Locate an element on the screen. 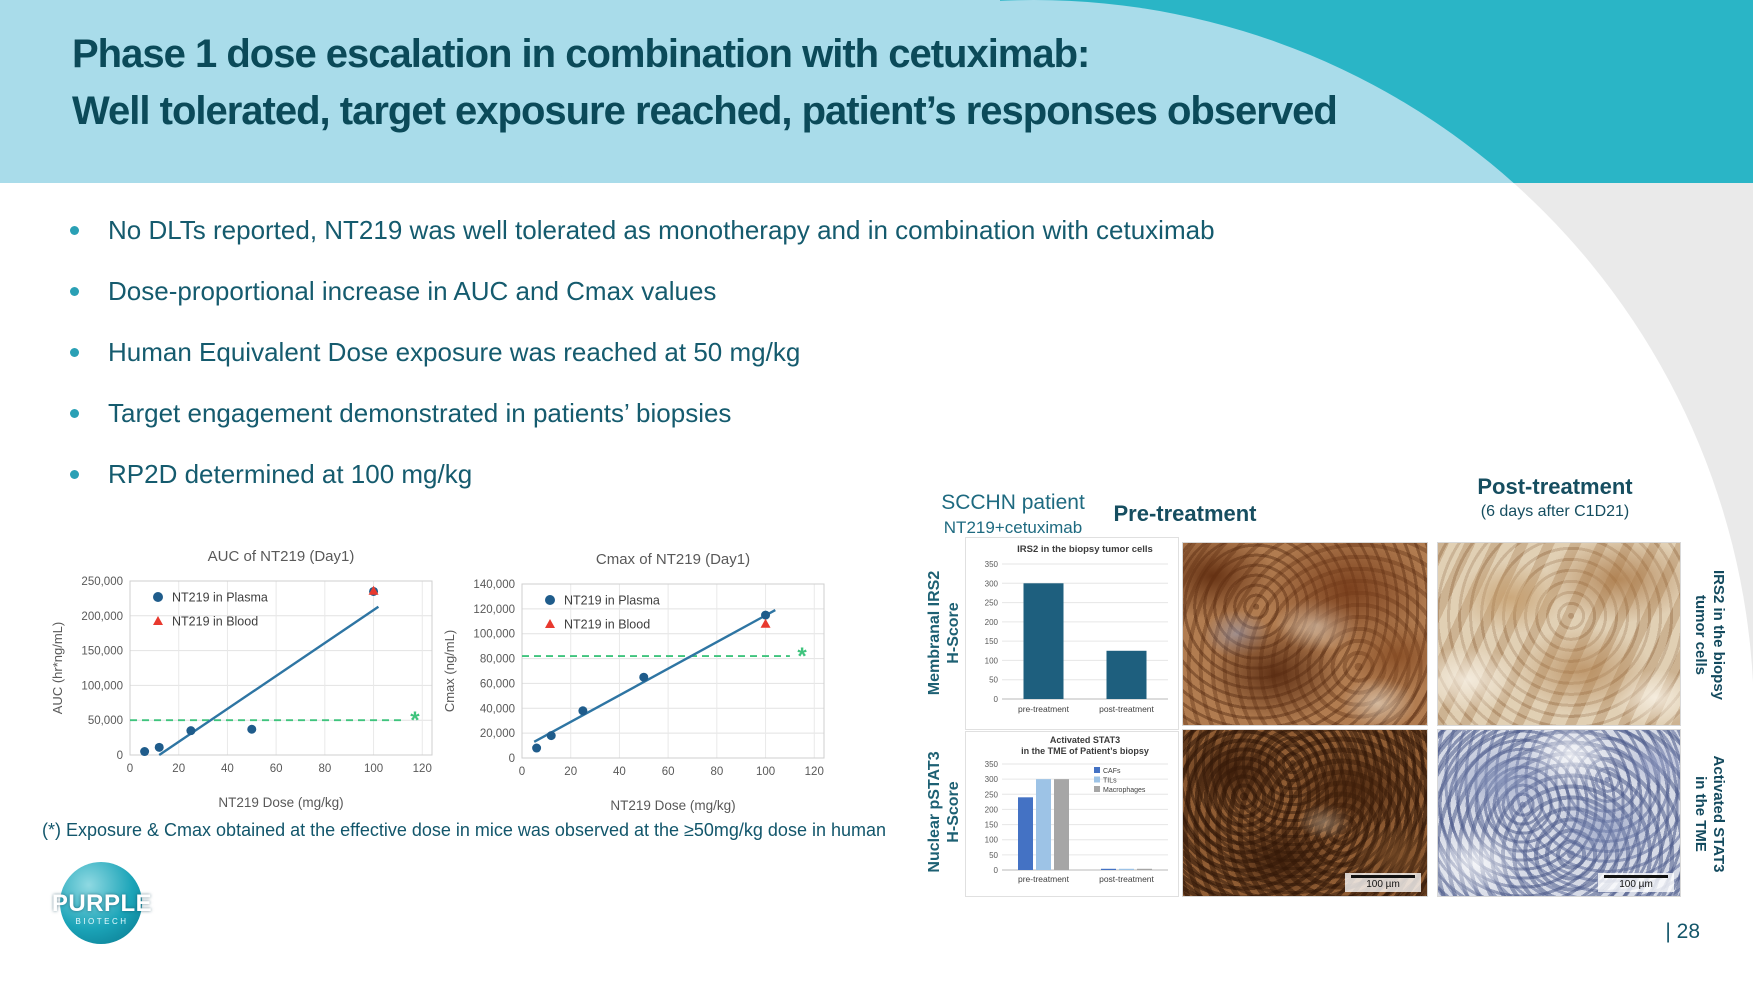  row-label-line: IRS2 in the biopsy is located at coordinates (1718, 635).